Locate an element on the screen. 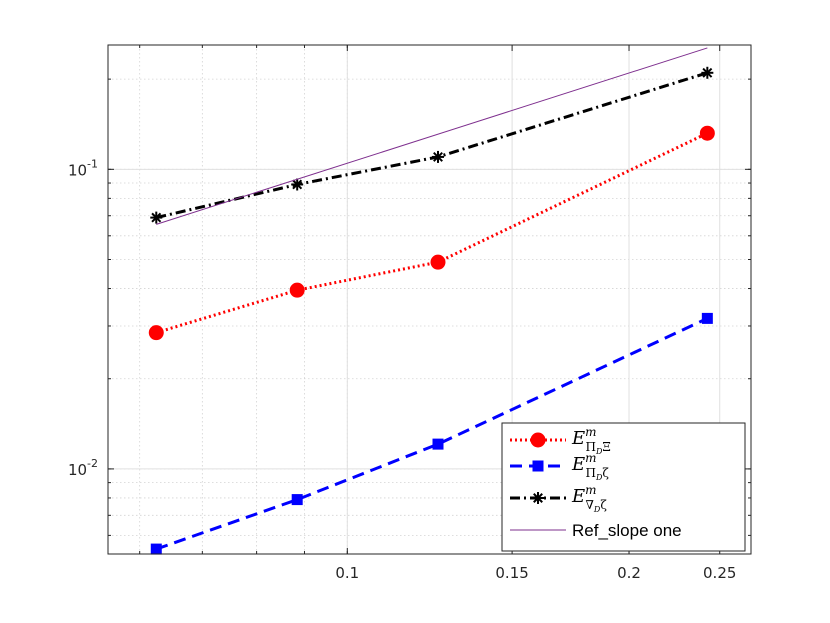 Image resolution: width=830 pixels, height=623 pixels. x-tick-label: 0.25 is located at coordinates (719, 573).